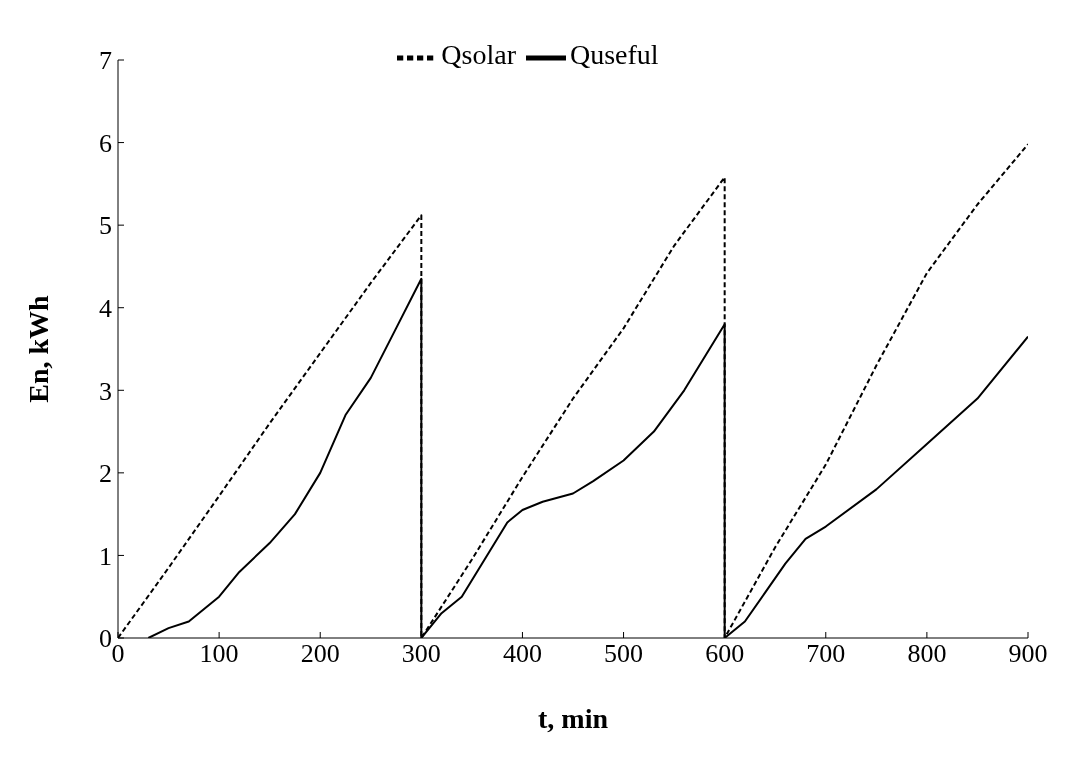 The width and height of the screenshot is (1069, 769). What do you see at coordinates (1028, 654) in the screenshot?
I see `x-tick-label: 900` at bounding box center [1028, 654].